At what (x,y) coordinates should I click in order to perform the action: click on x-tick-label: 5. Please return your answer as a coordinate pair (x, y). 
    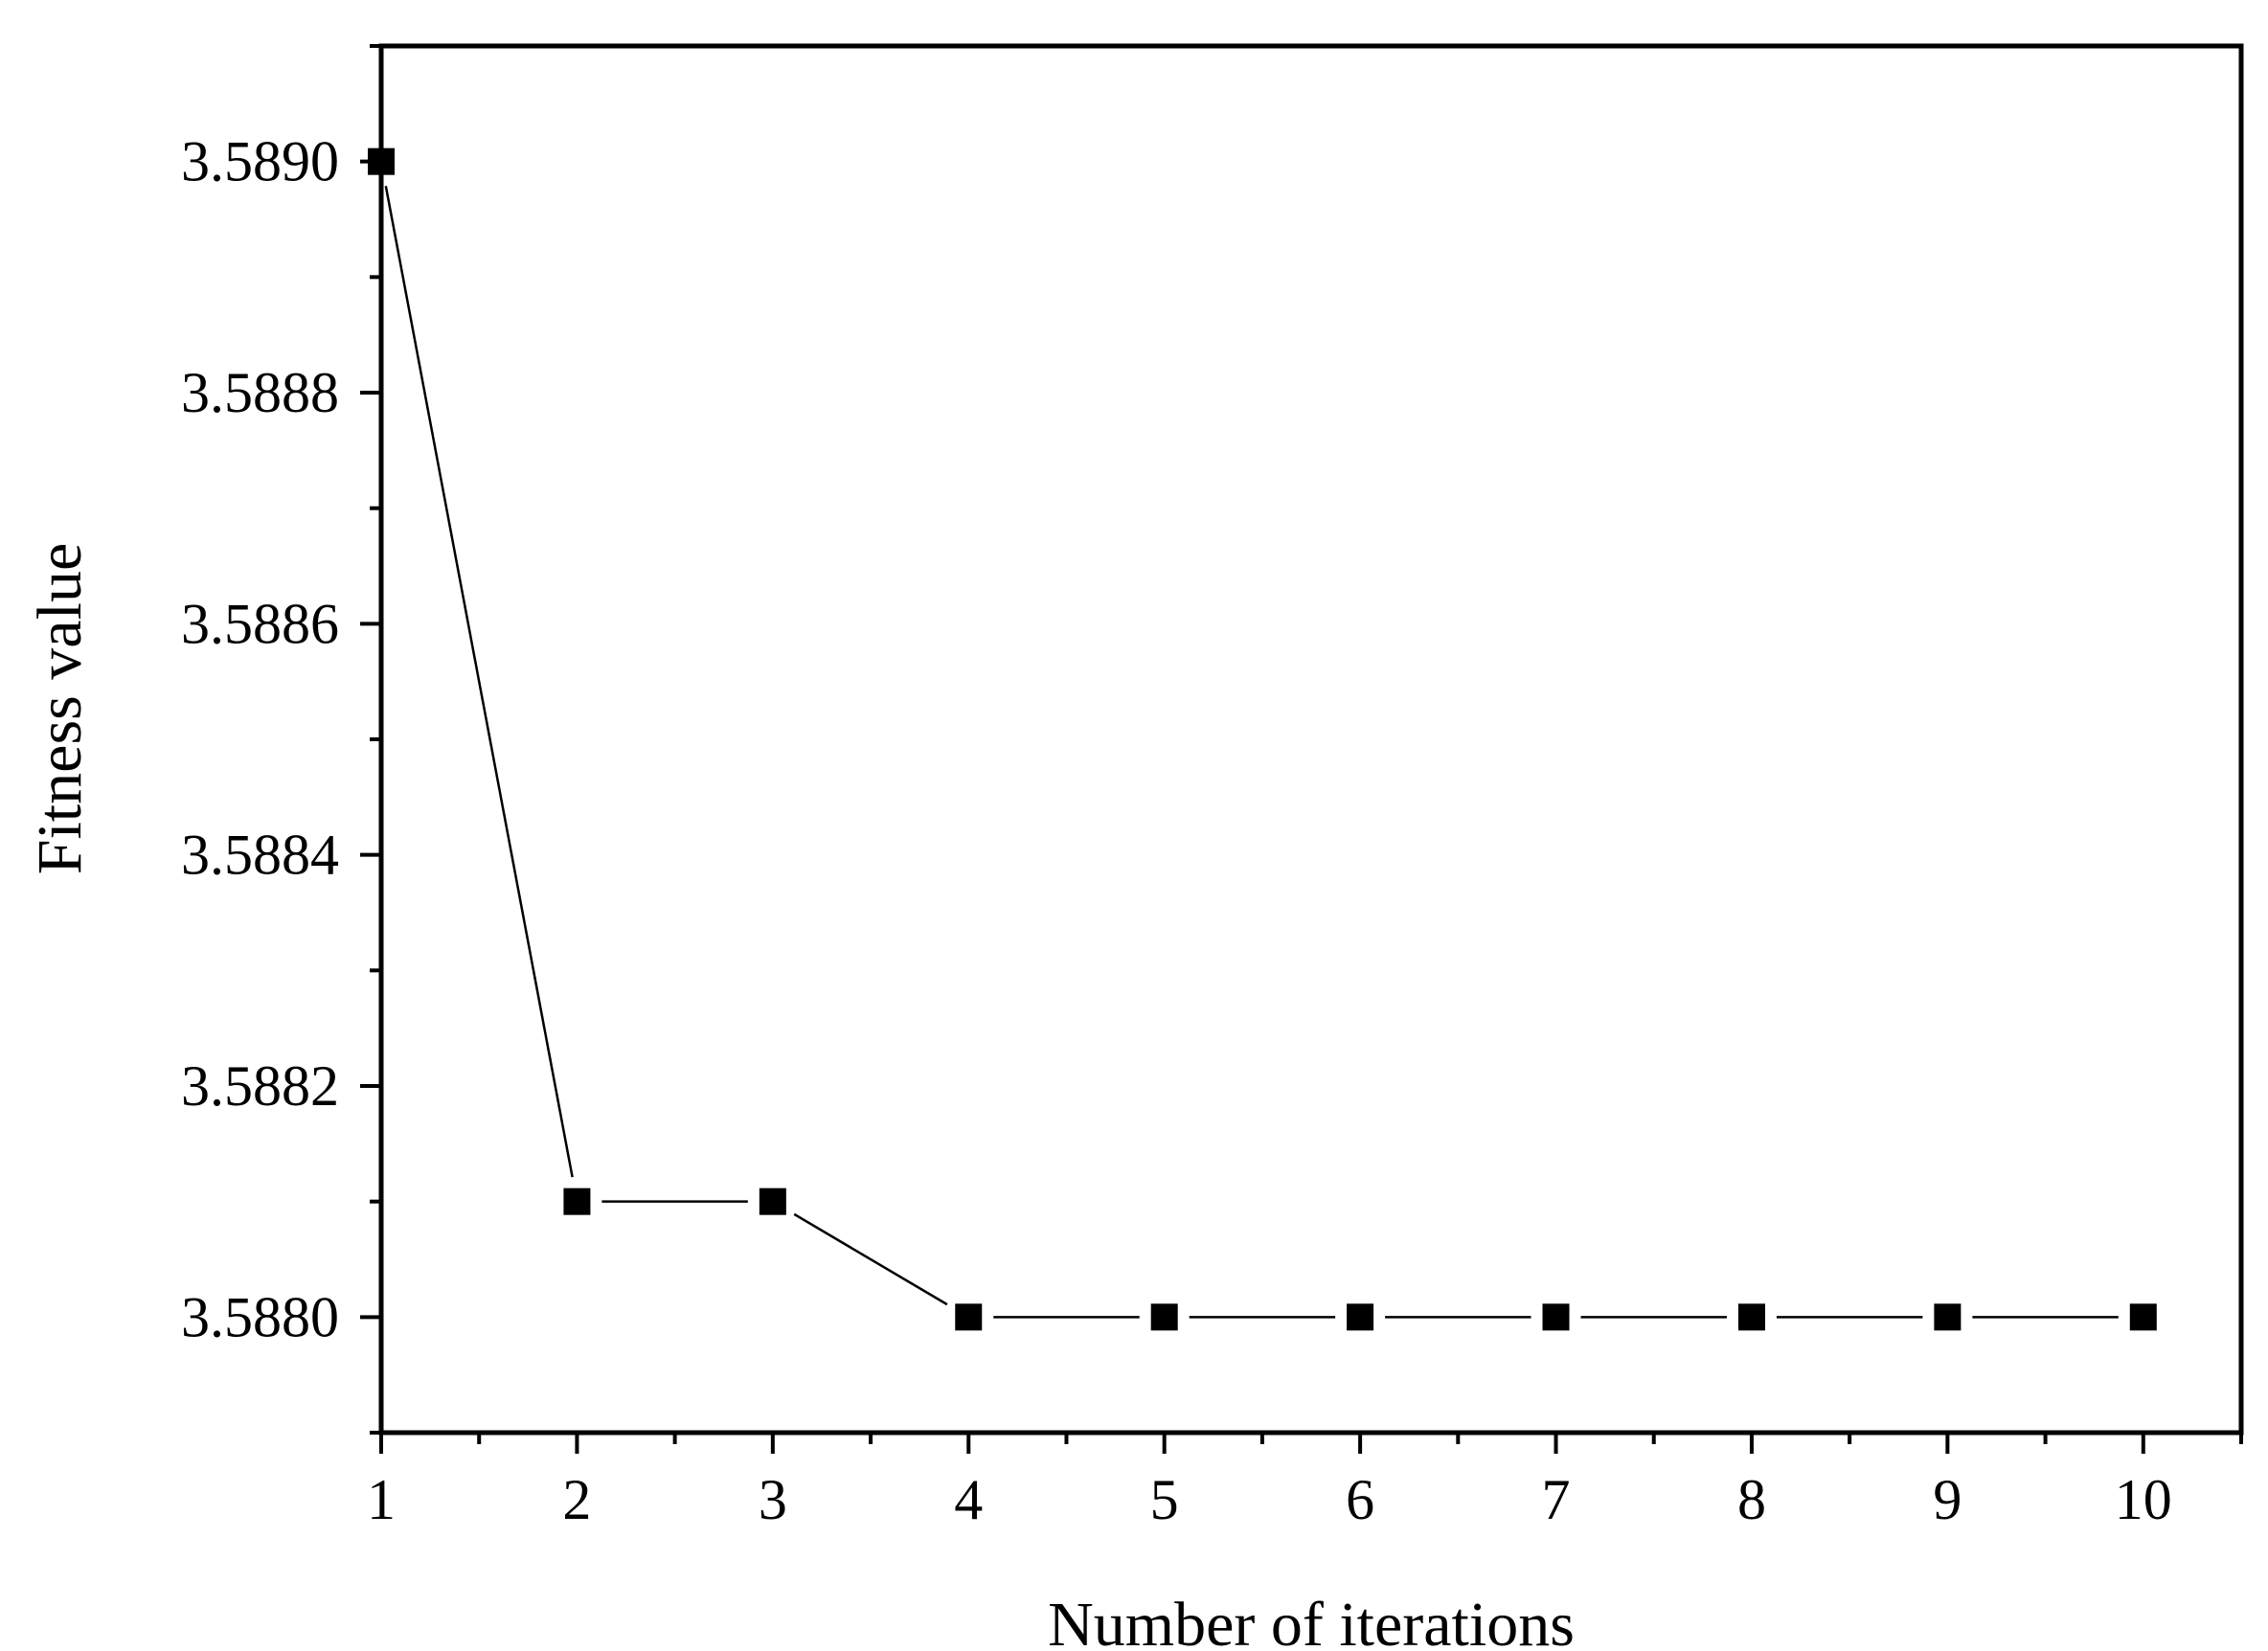
    Looking at the image, I should click on (1164, 1500).